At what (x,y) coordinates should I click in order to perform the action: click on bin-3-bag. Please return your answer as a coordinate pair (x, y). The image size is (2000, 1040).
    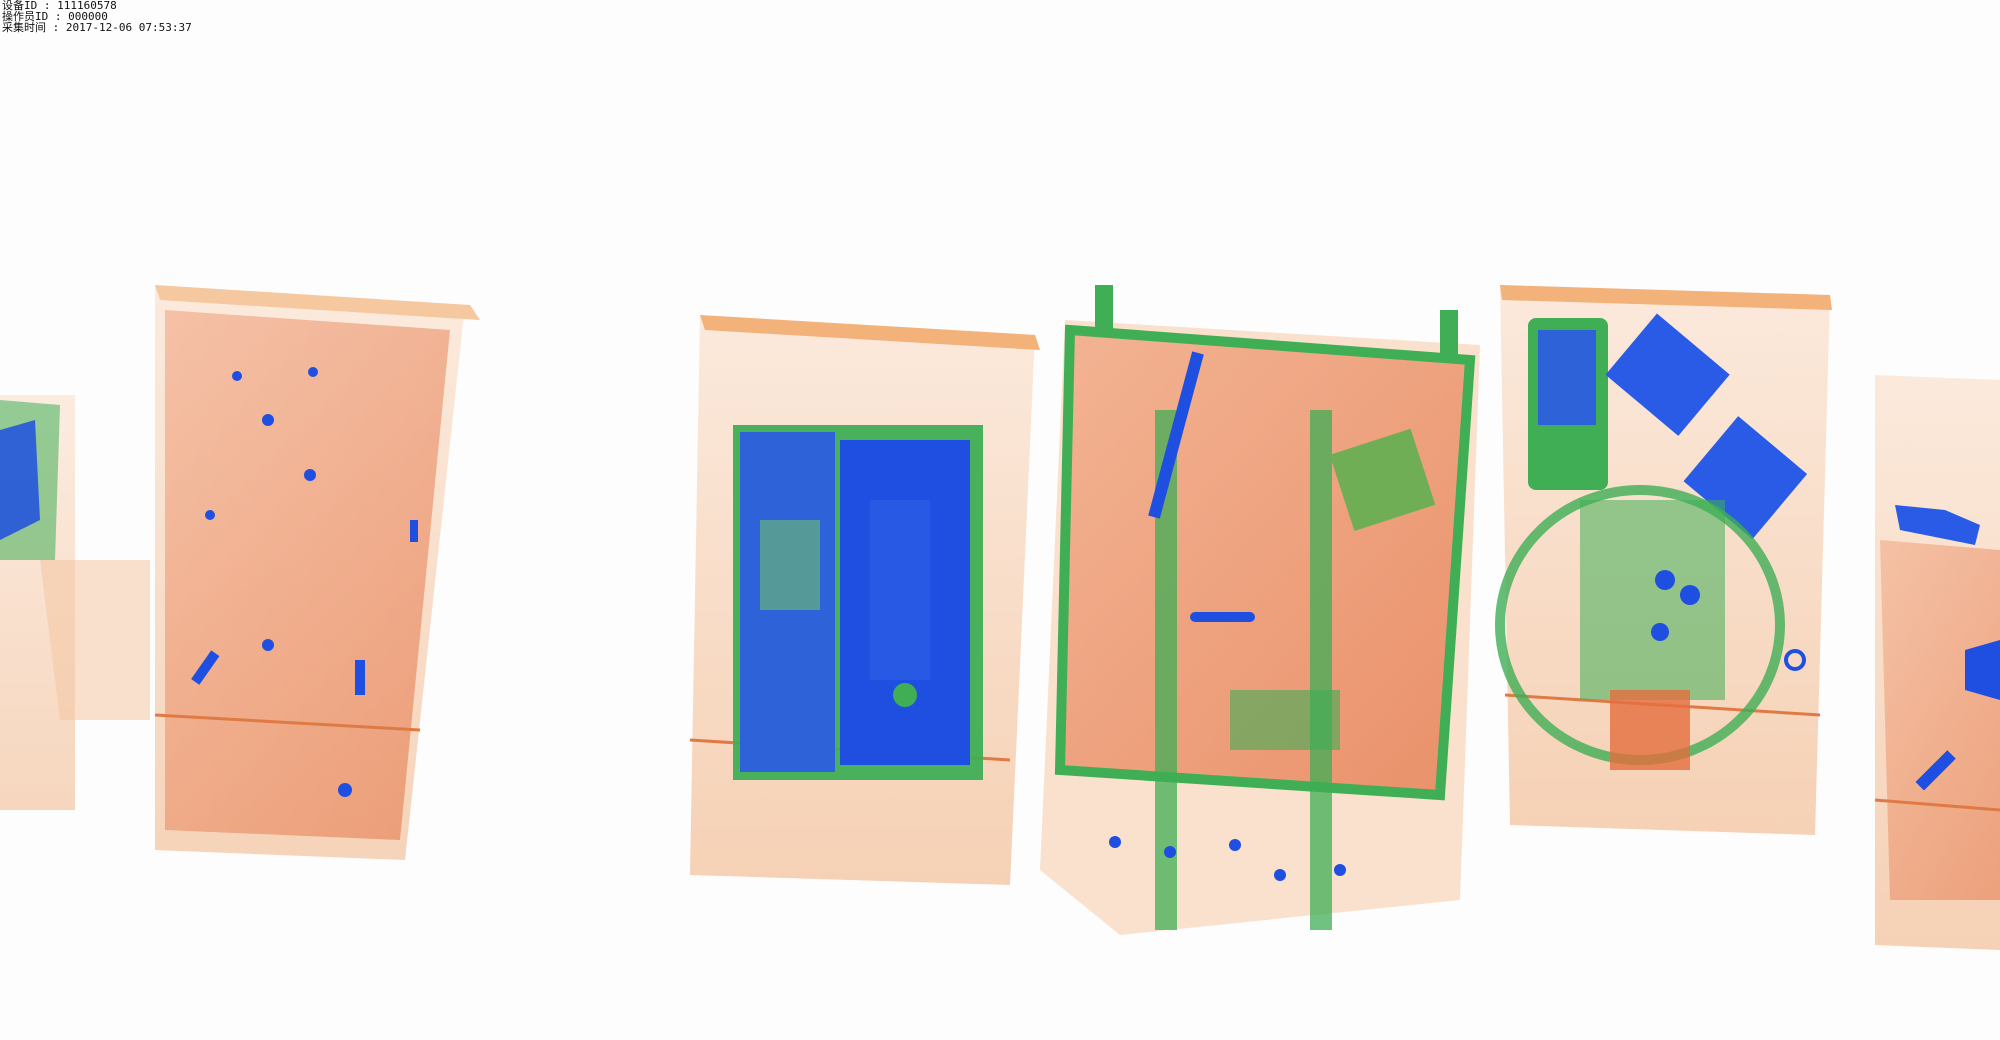
    Looking at the image, I should click on (1260, 610).